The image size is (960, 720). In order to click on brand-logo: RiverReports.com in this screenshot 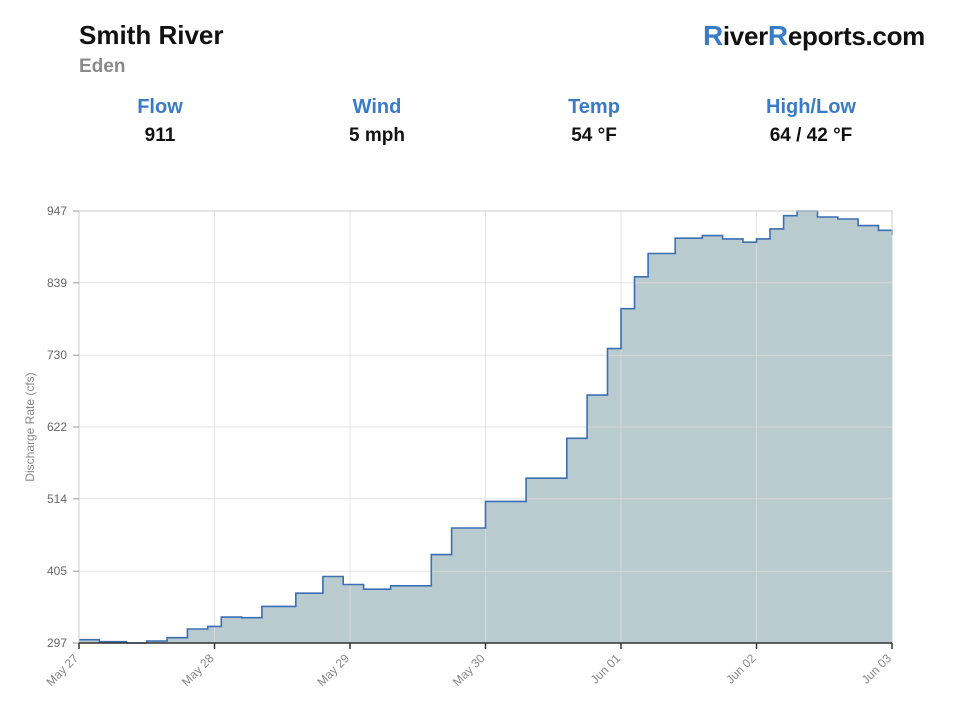, I will do `click(814, 36)`.